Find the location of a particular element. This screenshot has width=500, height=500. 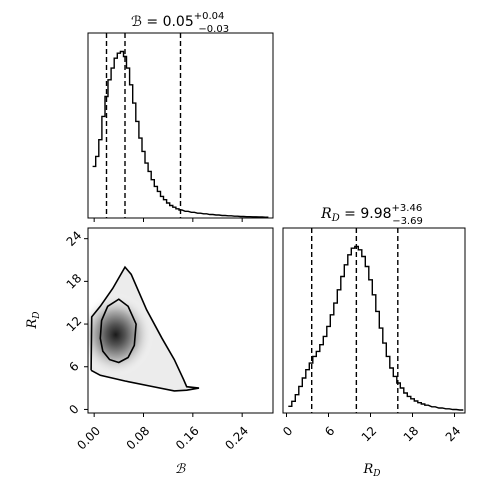

marginal-b-title-sub: −0.03 is located at coordinates (213, 29).